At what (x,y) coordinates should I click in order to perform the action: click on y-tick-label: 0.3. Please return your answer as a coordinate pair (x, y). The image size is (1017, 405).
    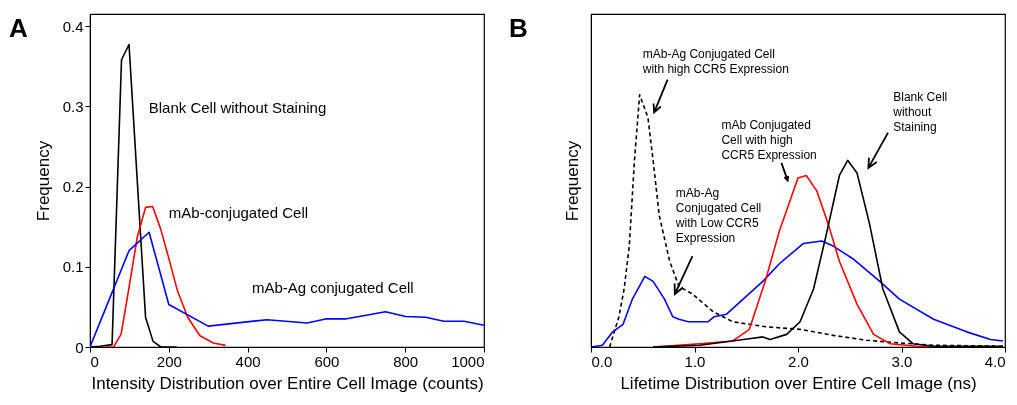
    Looking at the image, I should click on (73, 106).